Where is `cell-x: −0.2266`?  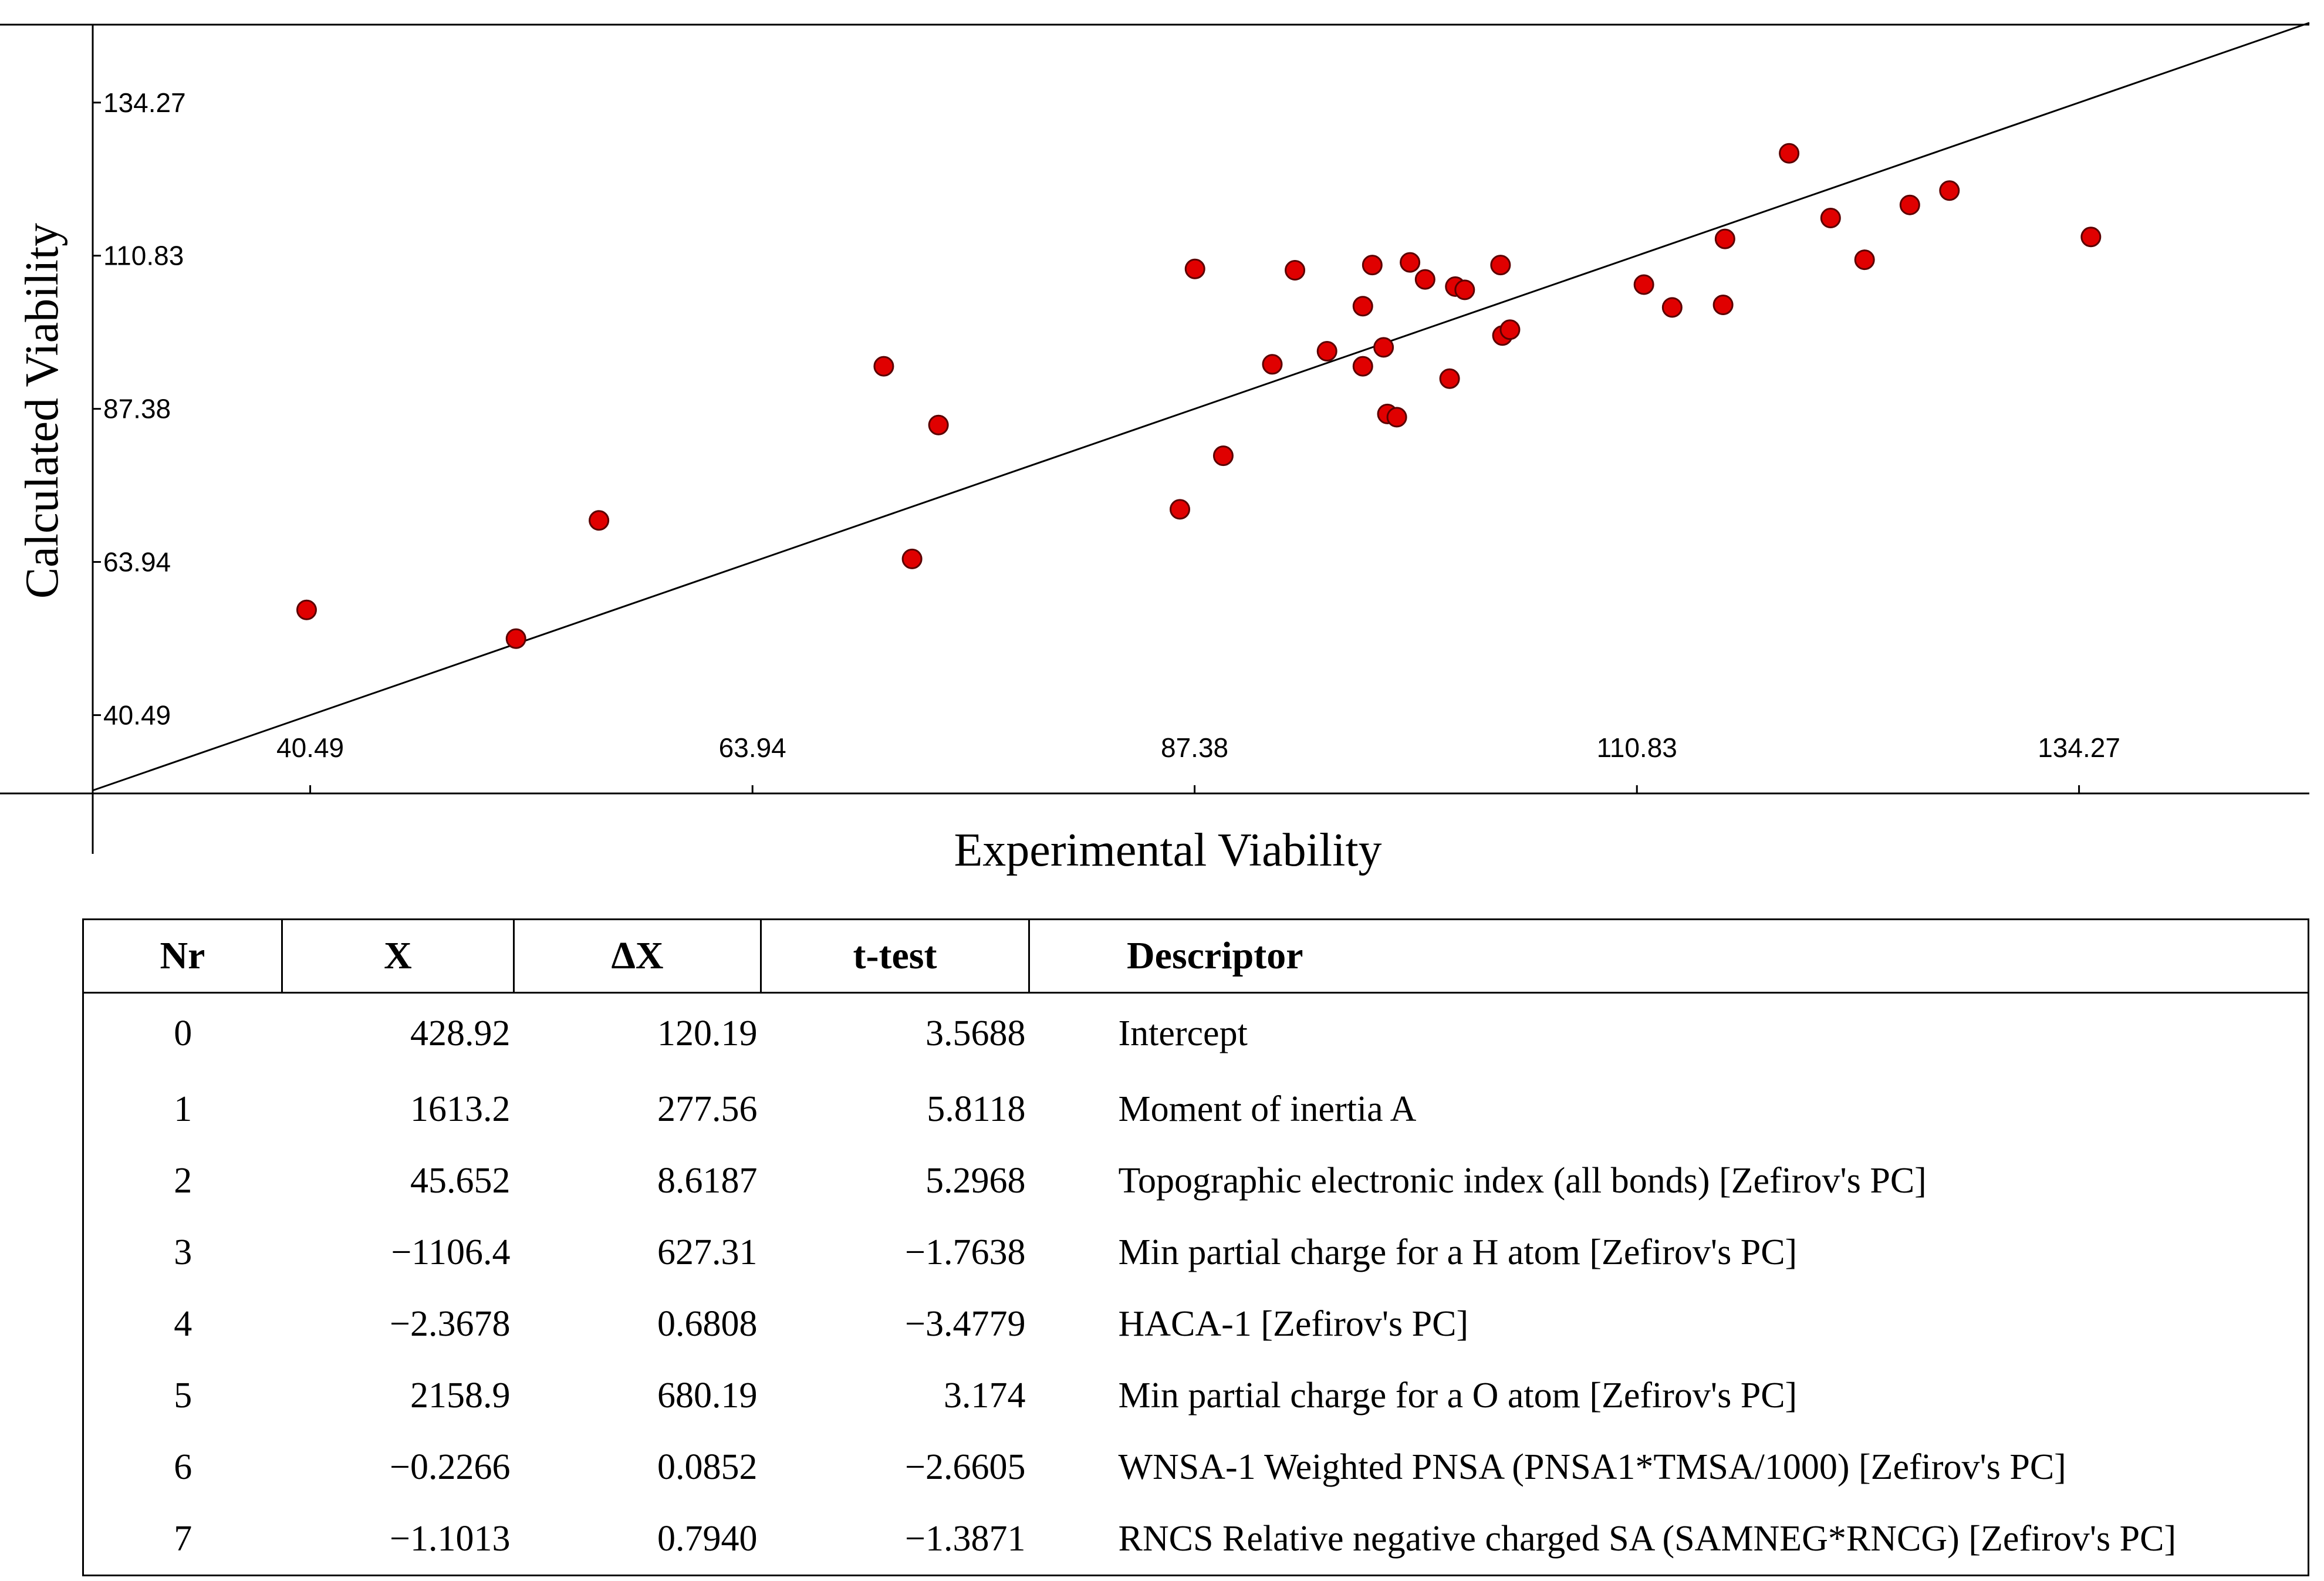
cell-x: −0.2266 is located at coordinates (450, 1467).